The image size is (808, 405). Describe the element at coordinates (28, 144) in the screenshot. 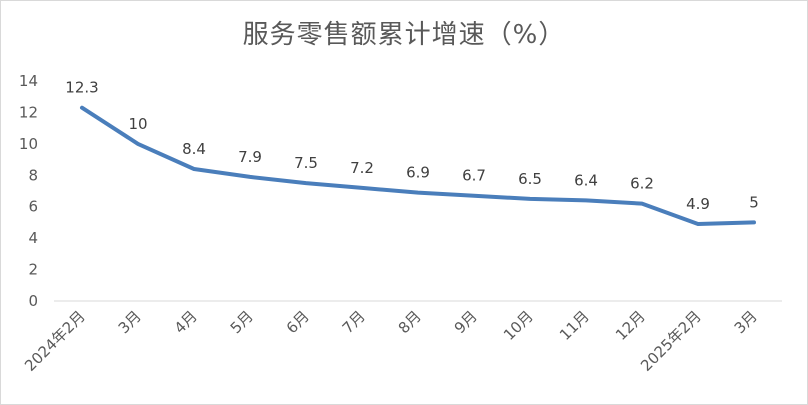

I see `y-tick-label: 10` at that location.